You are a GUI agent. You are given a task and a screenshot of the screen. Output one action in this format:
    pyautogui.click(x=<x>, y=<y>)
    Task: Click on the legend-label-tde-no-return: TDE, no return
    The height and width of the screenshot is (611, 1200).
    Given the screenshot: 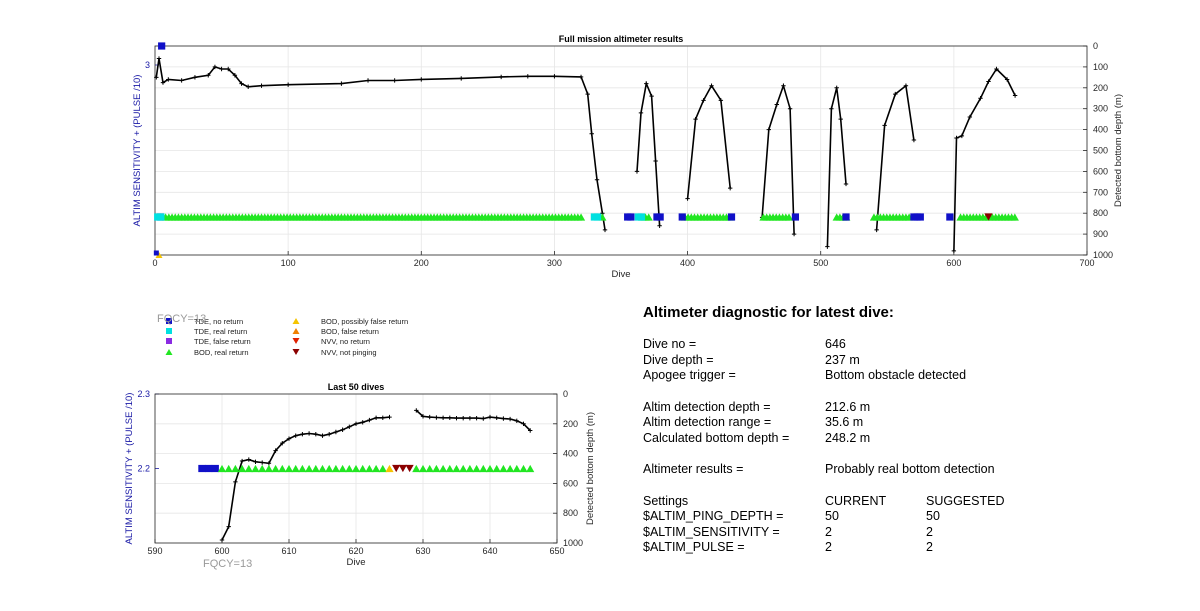 What is the action you would take?
    pyautogui.click(x=218, y=321)
    